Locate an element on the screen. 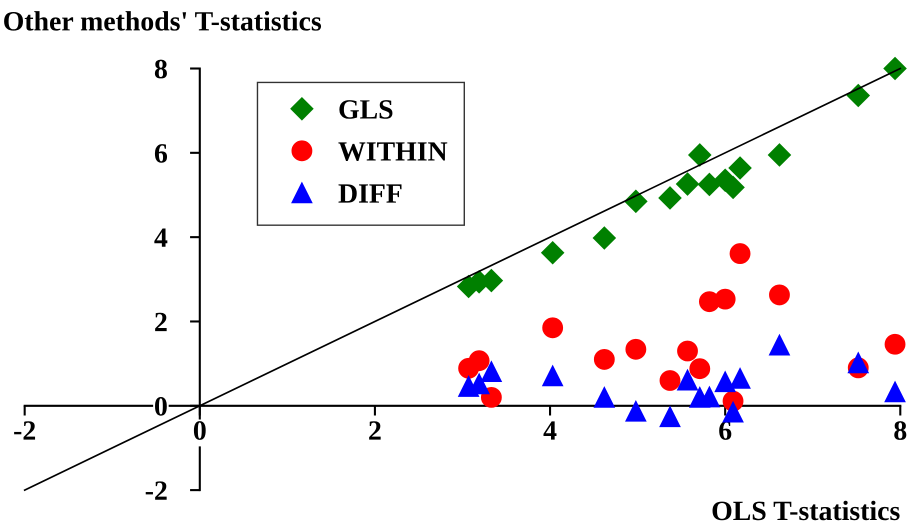  x-tick-label: 2 is located at coordinates (375, 430).